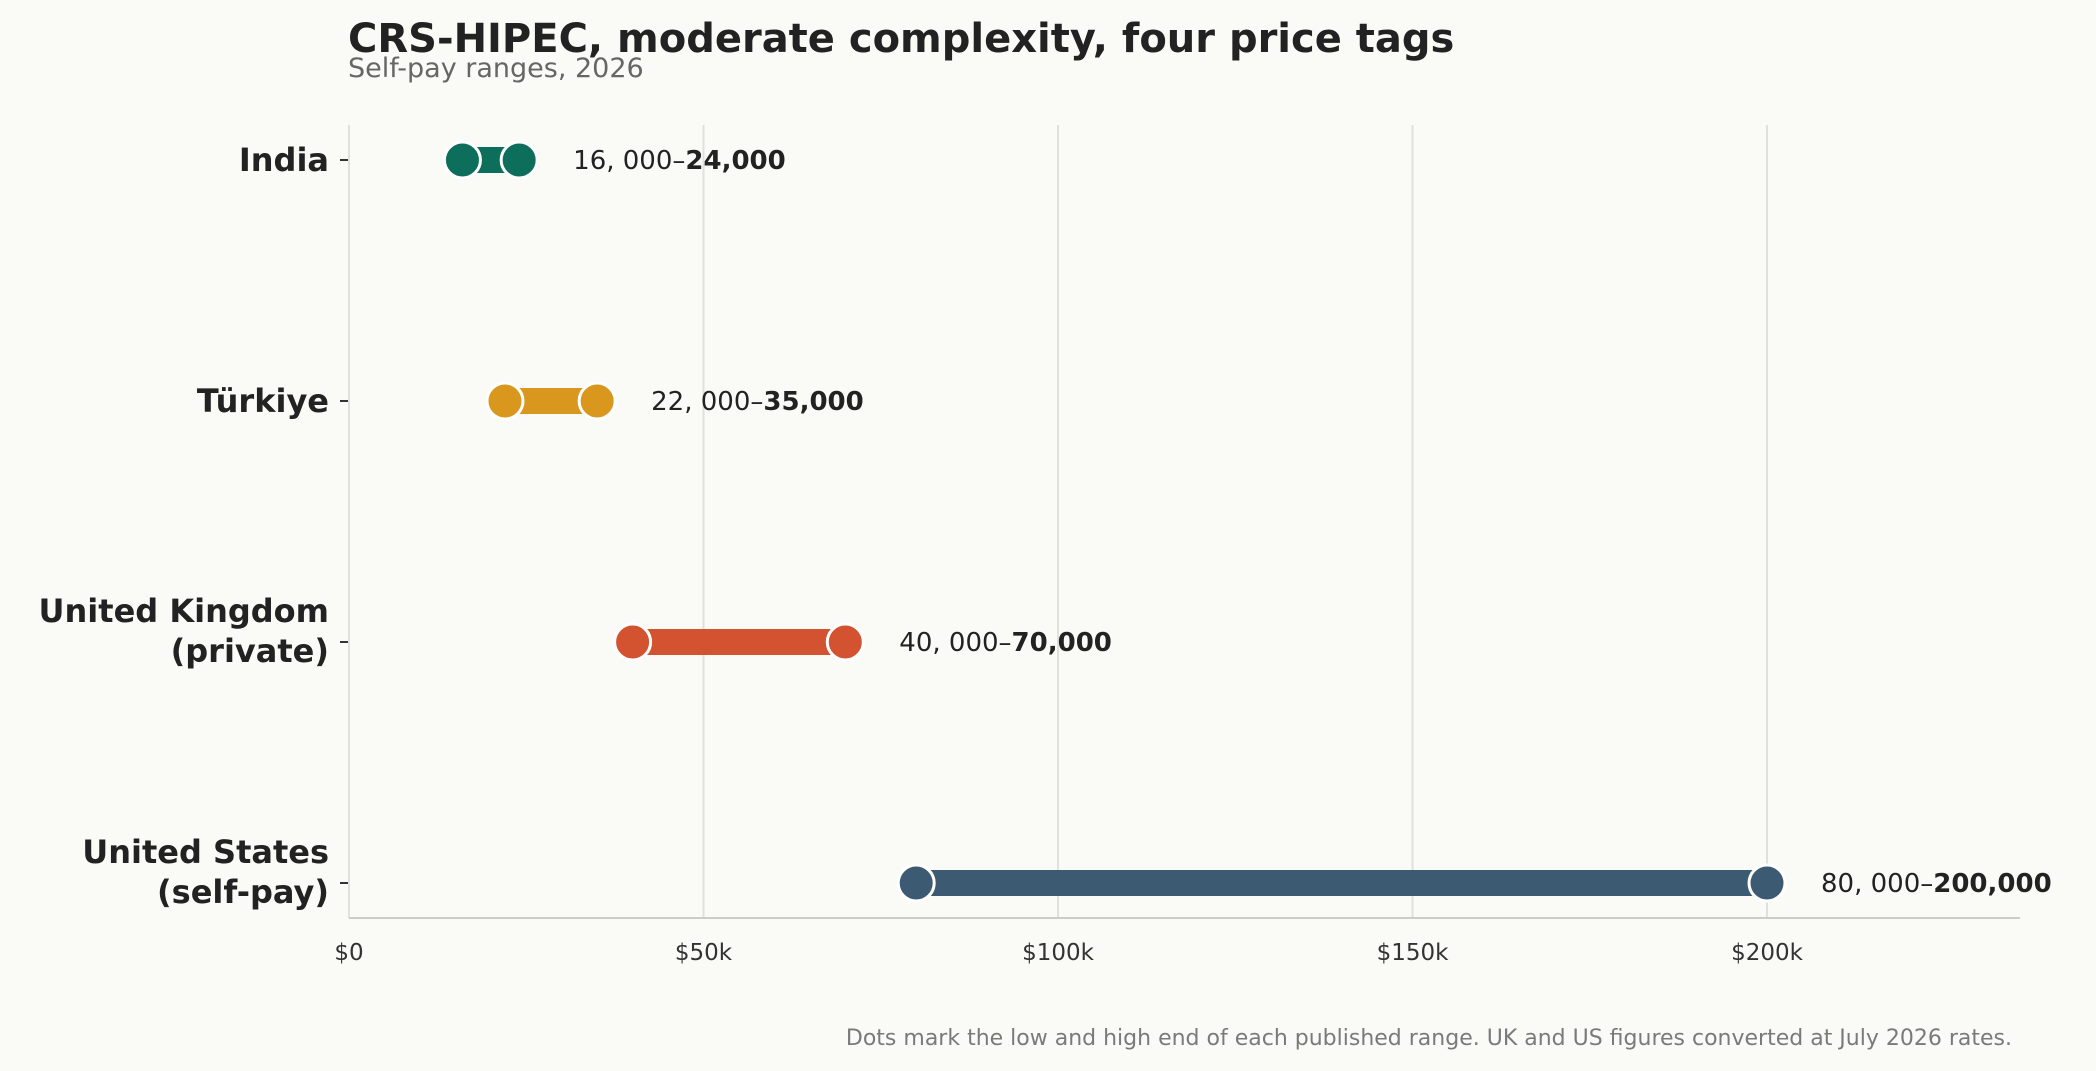  Describe the element at coordinates (184, 631) in the screenshot. I see `category-label: United Kingdom (private)` at that location.